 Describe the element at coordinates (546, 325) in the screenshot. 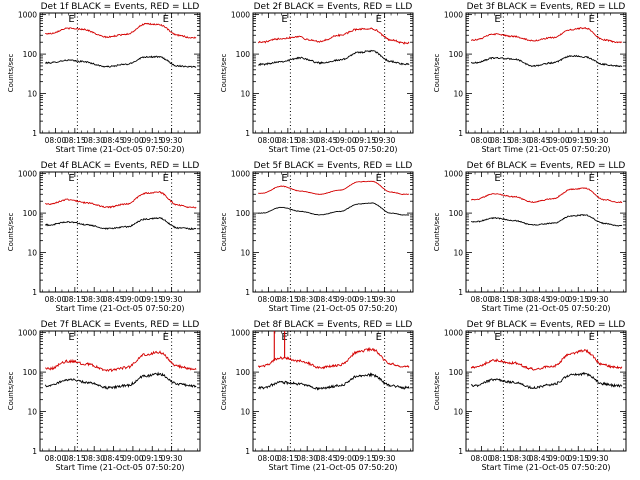

I see `chart-title: Det 9f BLACK = Events, RED = LLD` at that location.